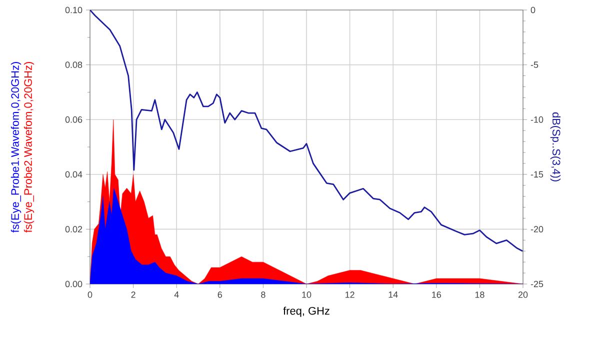 This screenshot has width=592, height=347. What do you see at coordinates (393, 295) in the screenshot?
I see `x-tick-label: 14` at bounding box center [393, 295].